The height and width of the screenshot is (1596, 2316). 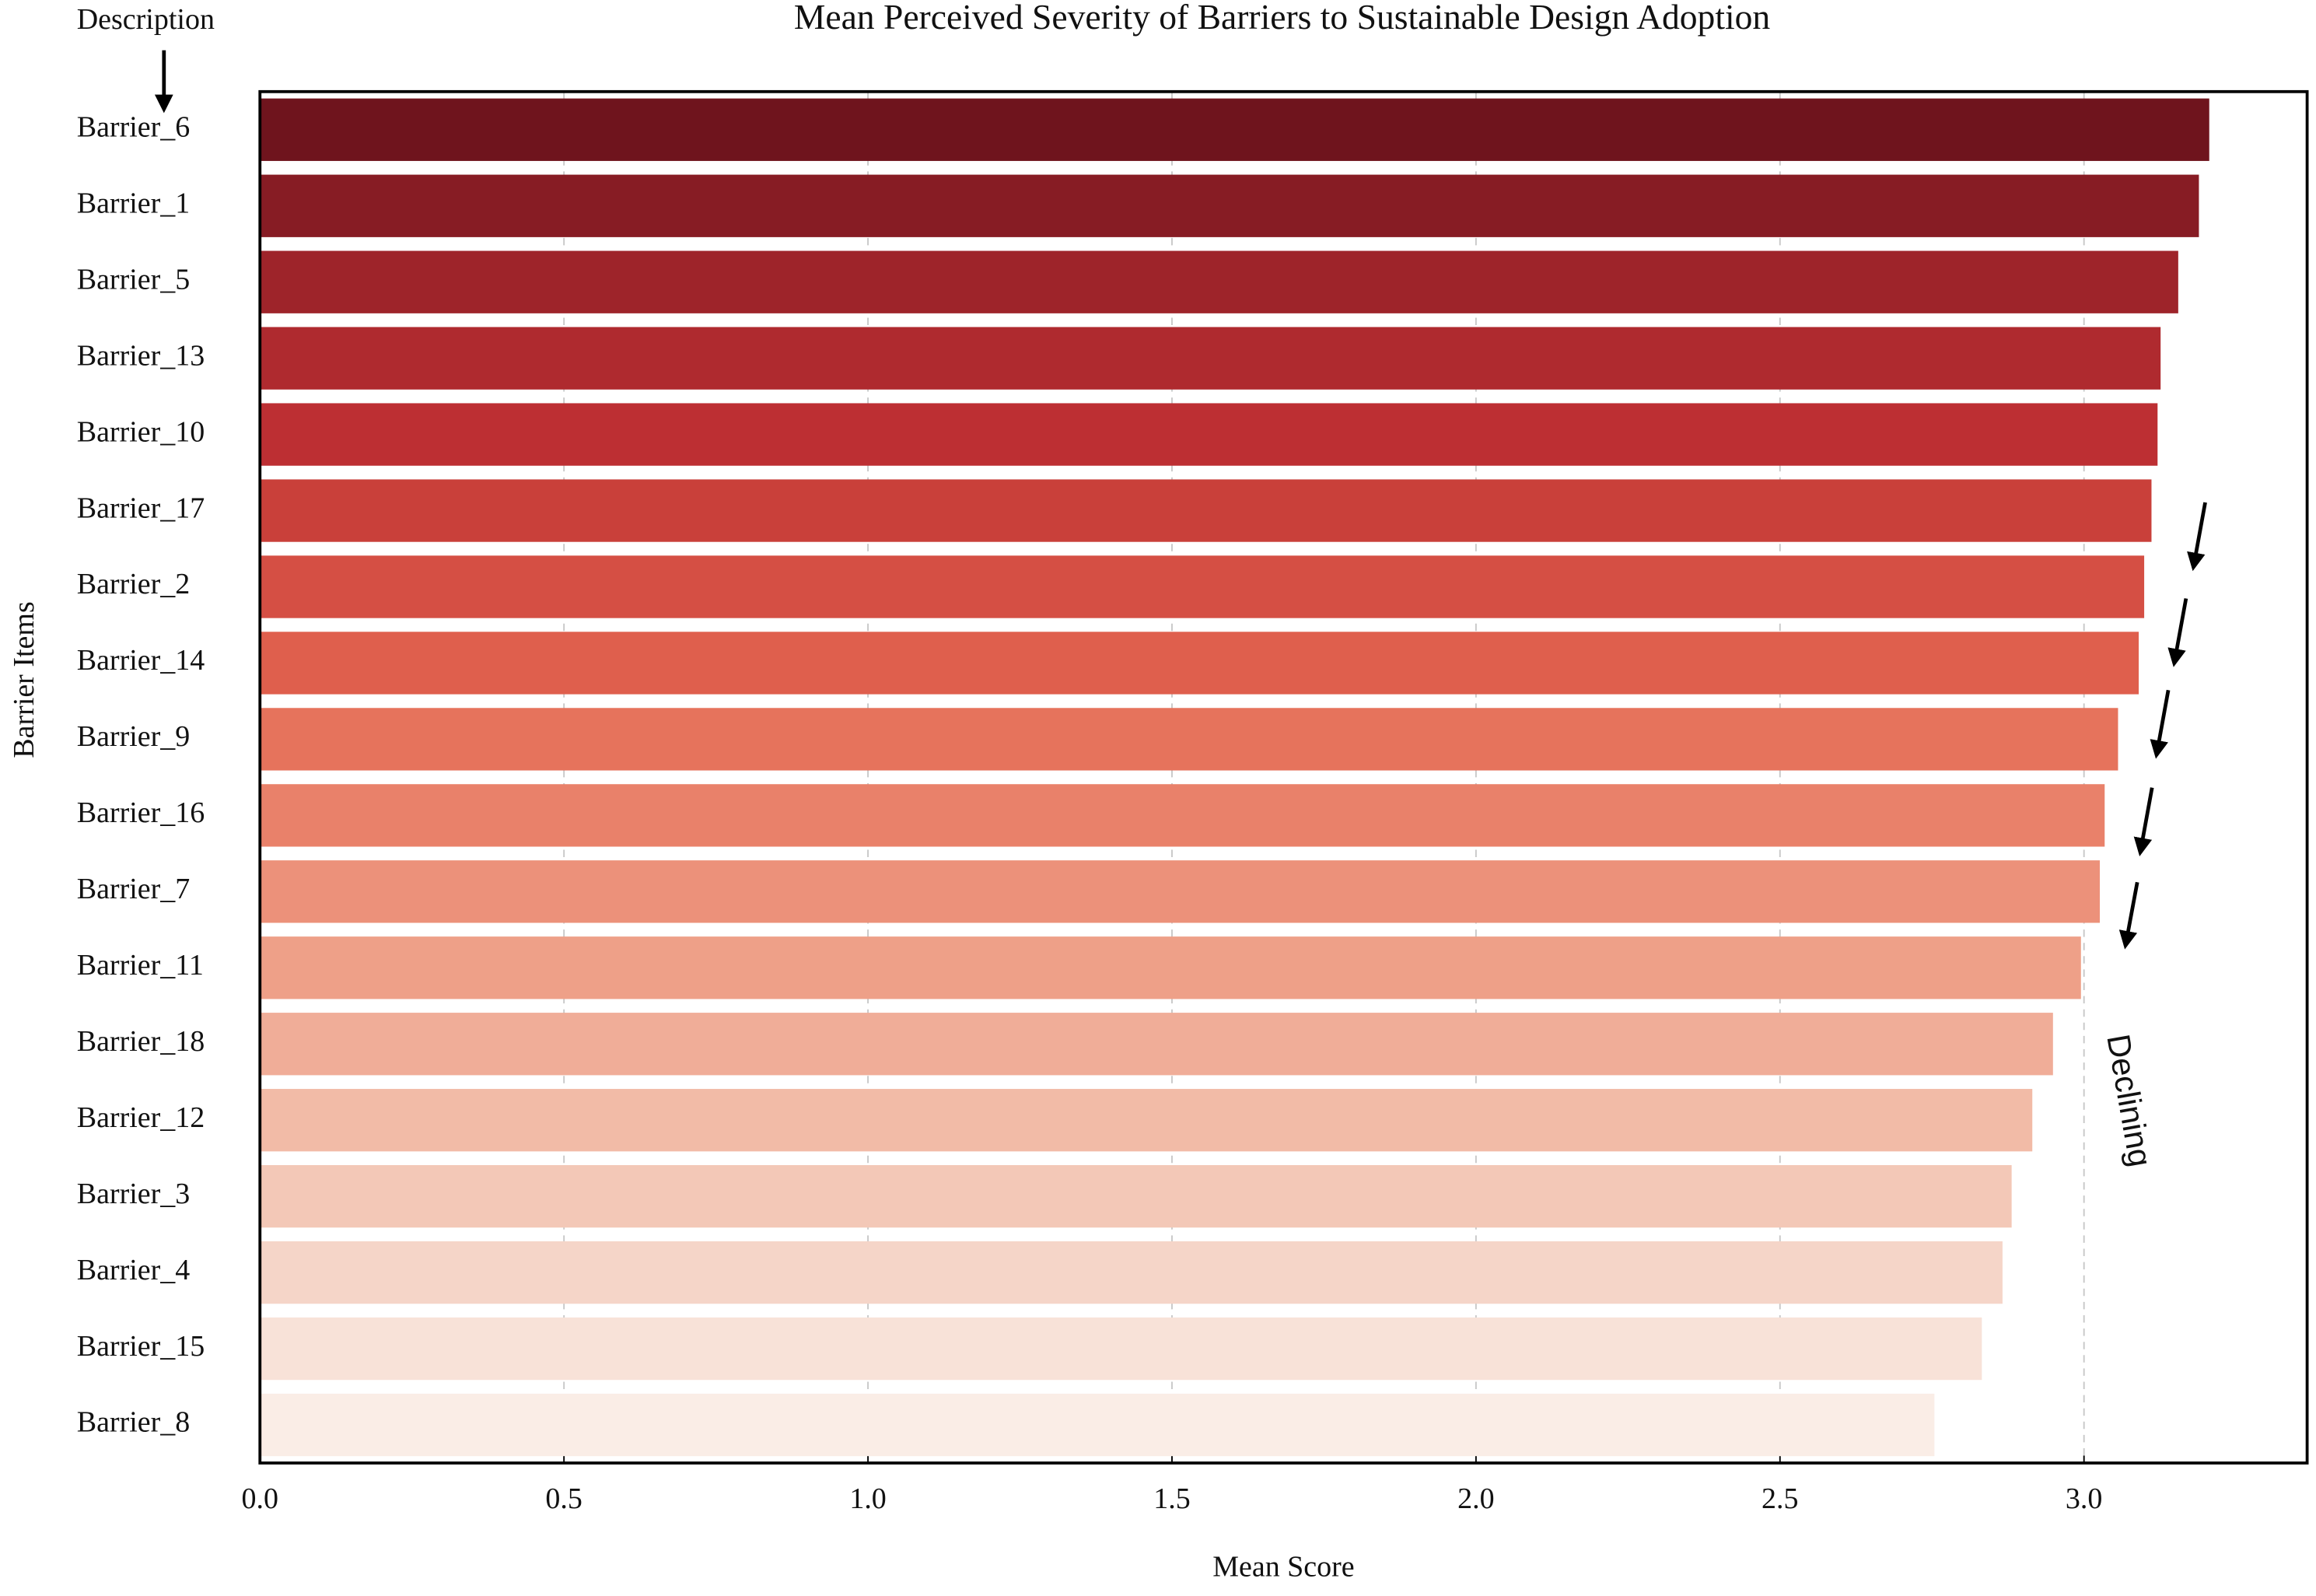 I want to click on y-tick-label: Barrier_11, so click(x=140, y=965).